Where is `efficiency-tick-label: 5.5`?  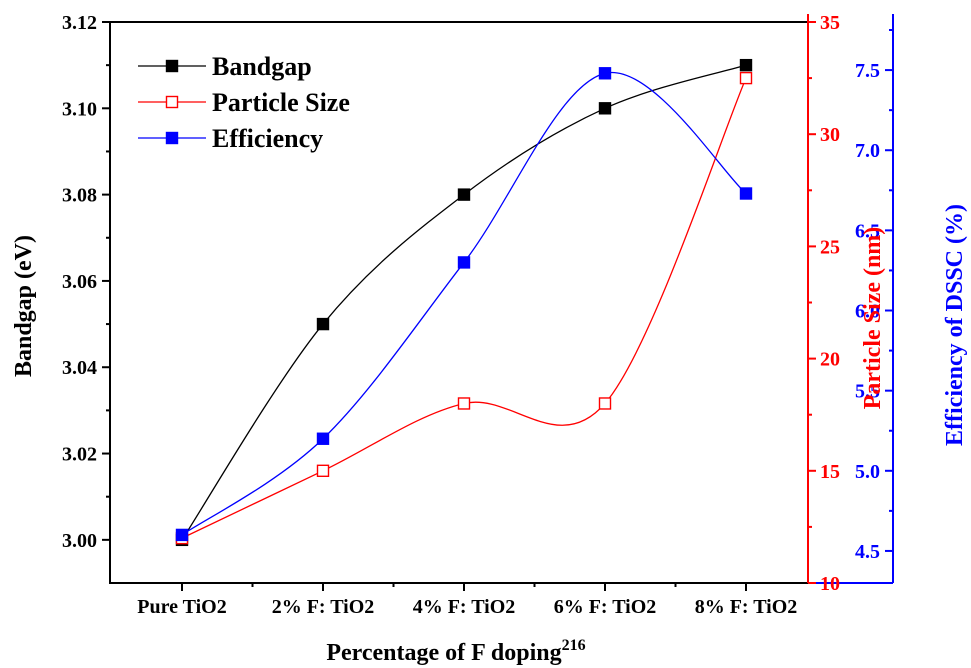 efficiency-tick-label: 5.5 is located at coordinates (867, 392).